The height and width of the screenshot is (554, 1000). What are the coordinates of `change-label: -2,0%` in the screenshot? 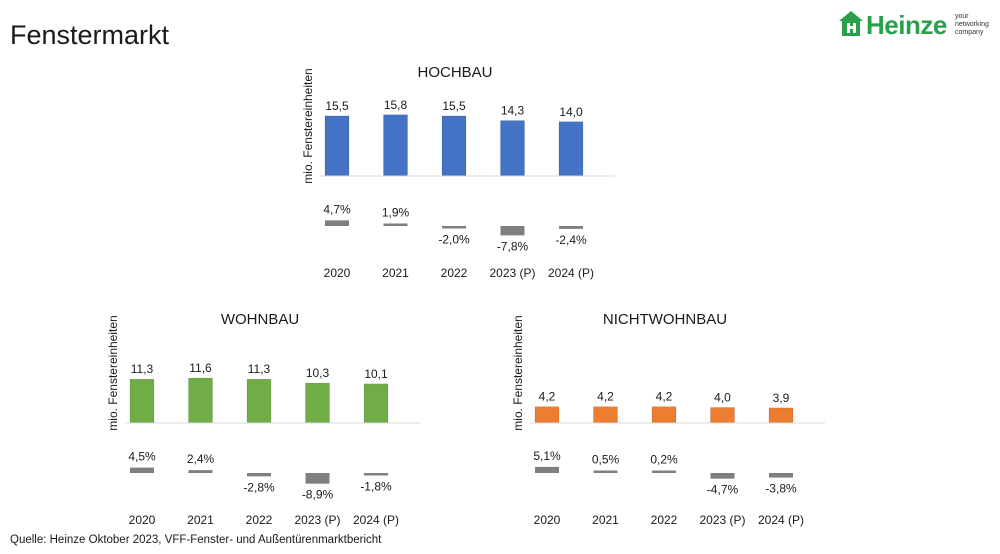 It's located at (454, 240).